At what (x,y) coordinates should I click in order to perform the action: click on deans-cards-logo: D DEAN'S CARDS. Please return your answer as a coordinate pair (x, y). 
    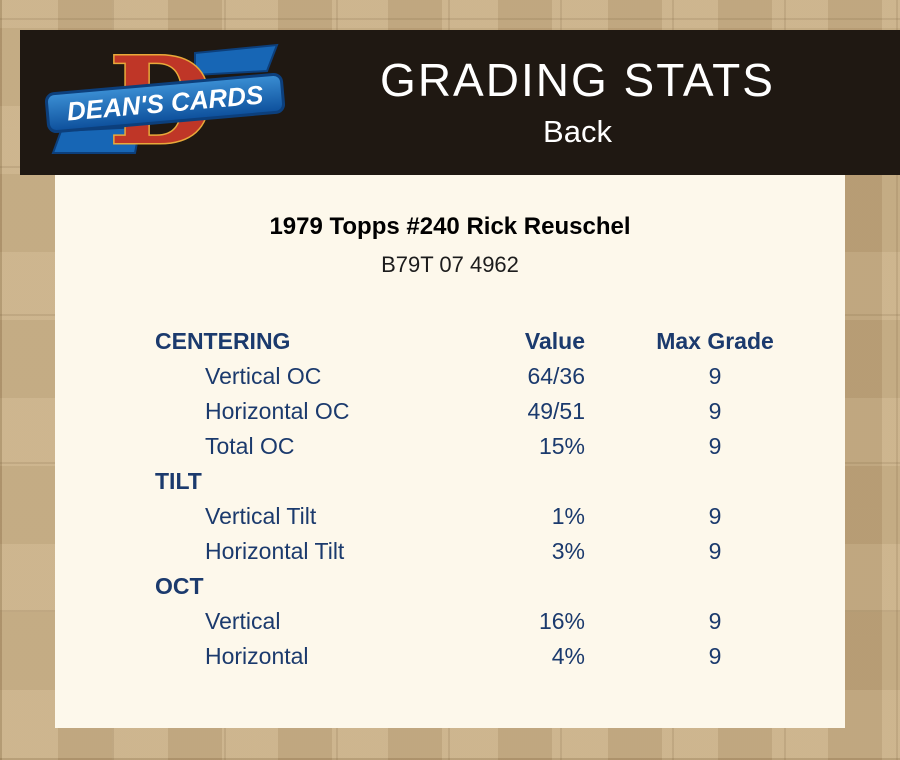
    Looking at the image, I should click on (165, 103).